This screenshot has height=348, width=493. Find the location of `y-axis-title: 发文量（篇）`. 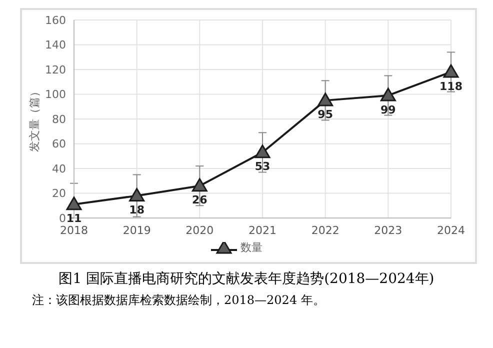

y-axis-title: 发文量（篇） is located at coordinates (34, 119).